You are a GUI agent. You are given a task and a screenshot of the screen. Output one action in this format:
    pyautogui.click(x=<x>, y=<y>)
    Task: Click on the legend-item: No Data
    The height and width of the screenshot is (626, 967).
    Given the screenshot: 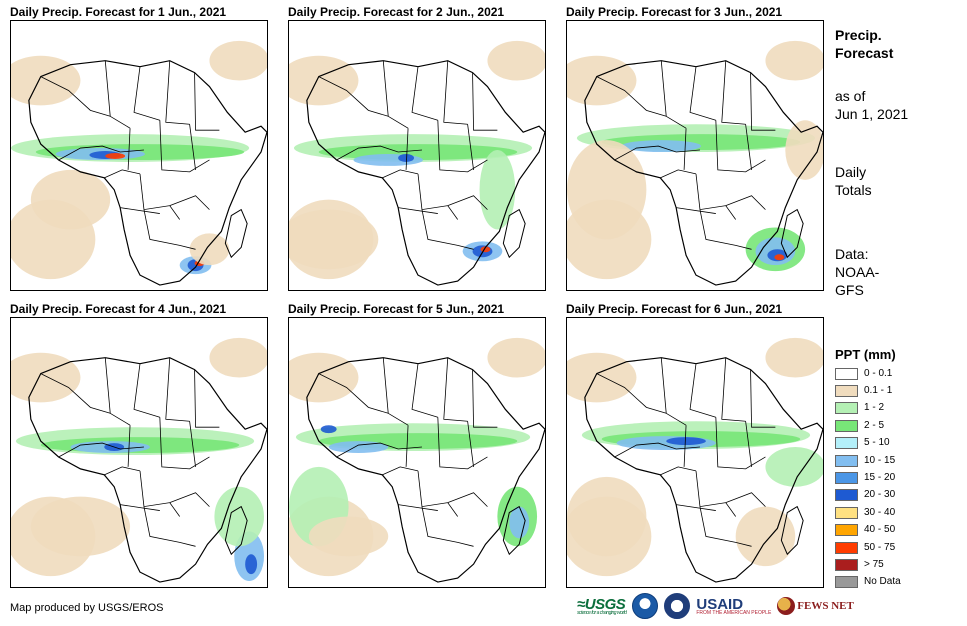 What is the action you would take?
    pyautogui.click(x=868, y=582)
    